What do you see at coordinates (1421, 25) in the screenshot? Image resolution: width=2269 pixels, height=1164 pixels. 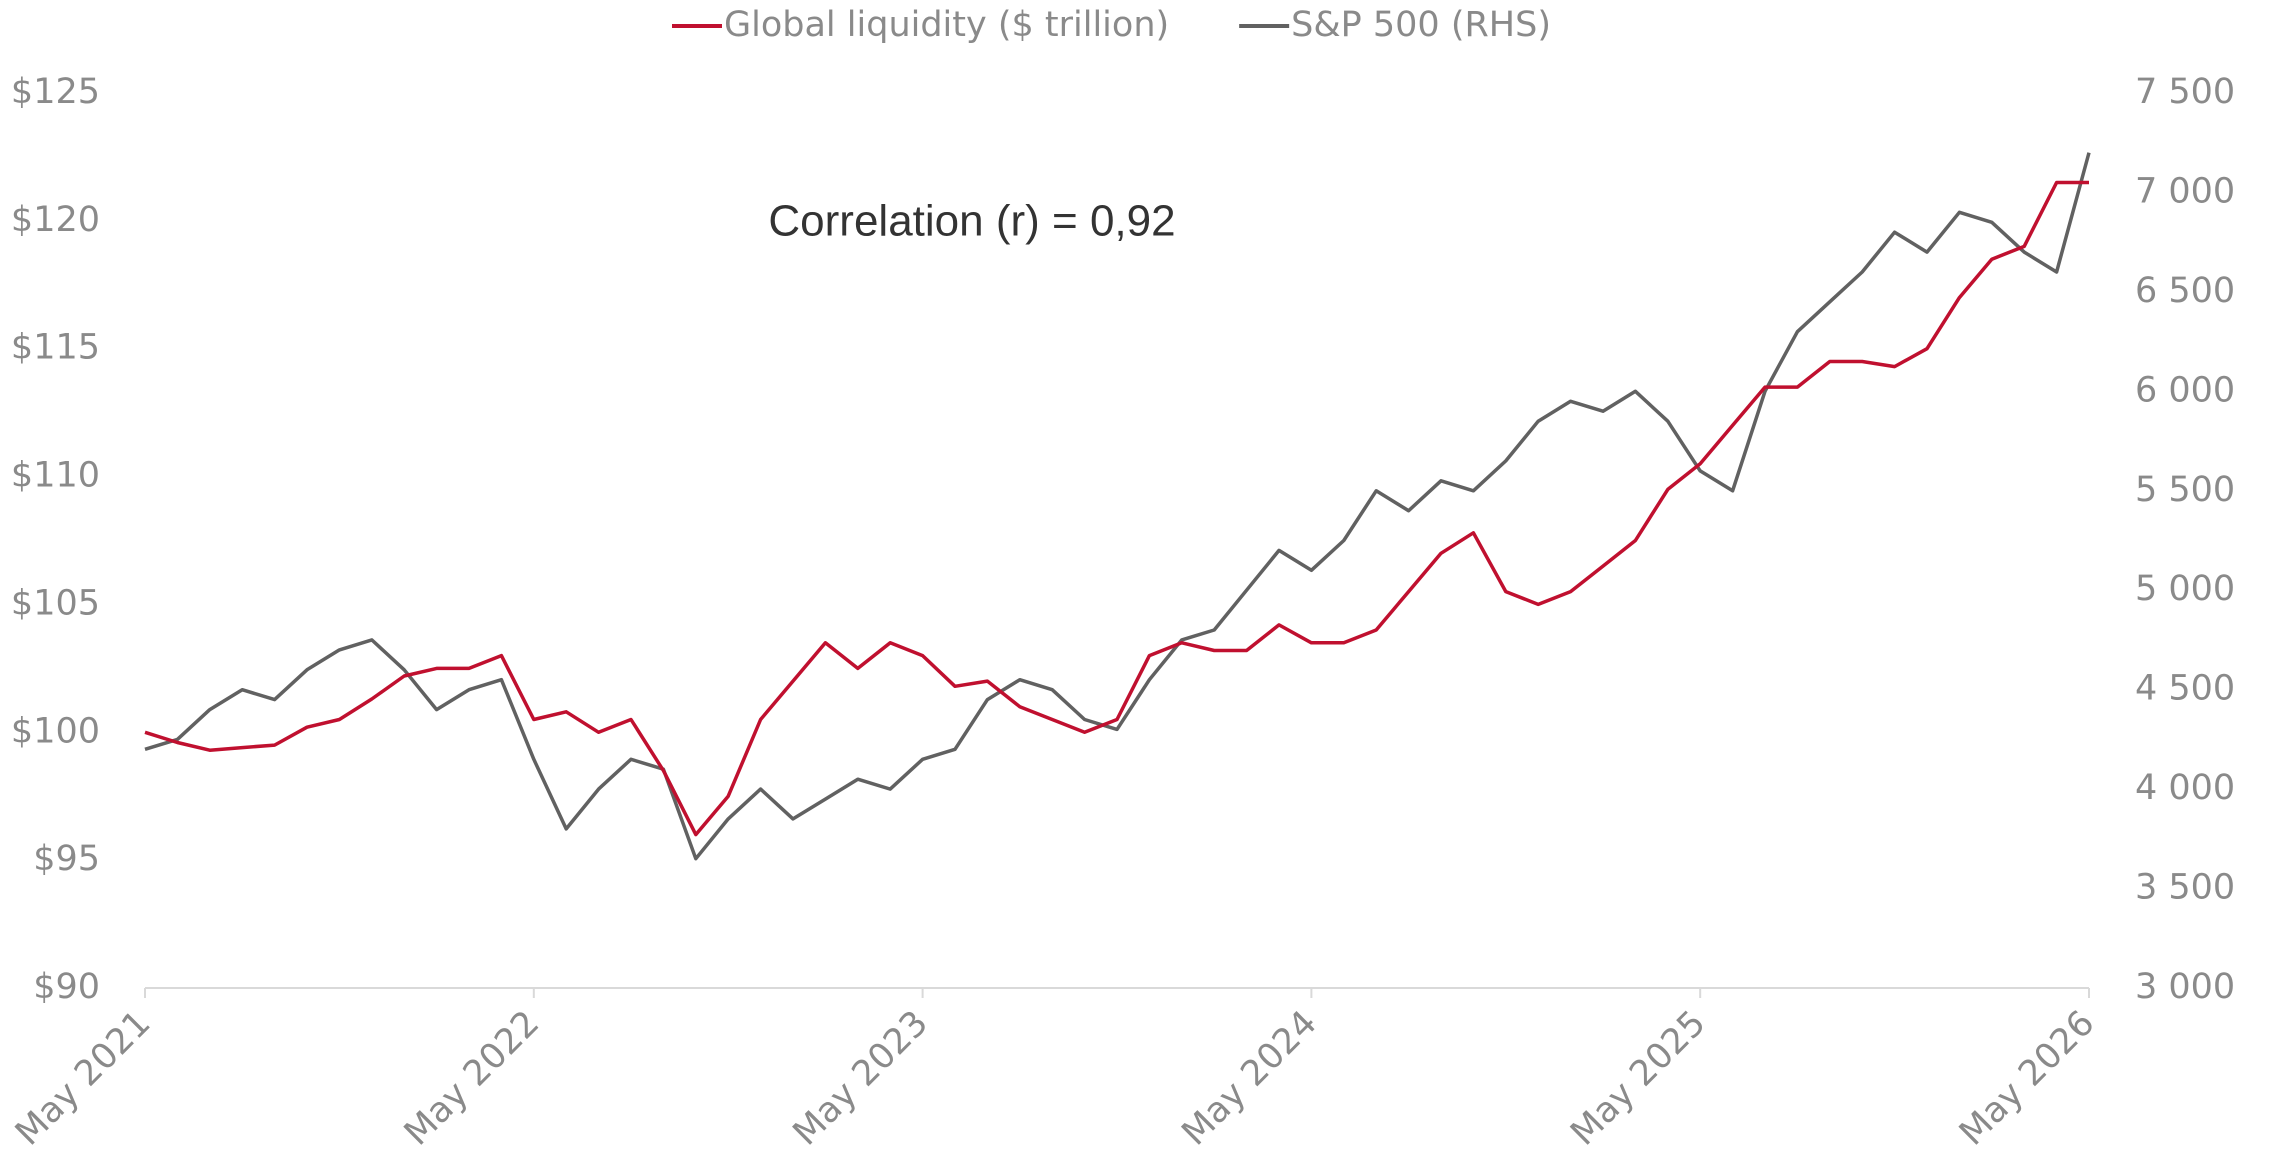 I see `legend-label: S&P 500 (RHS)` at bounding box center [1421, 25].